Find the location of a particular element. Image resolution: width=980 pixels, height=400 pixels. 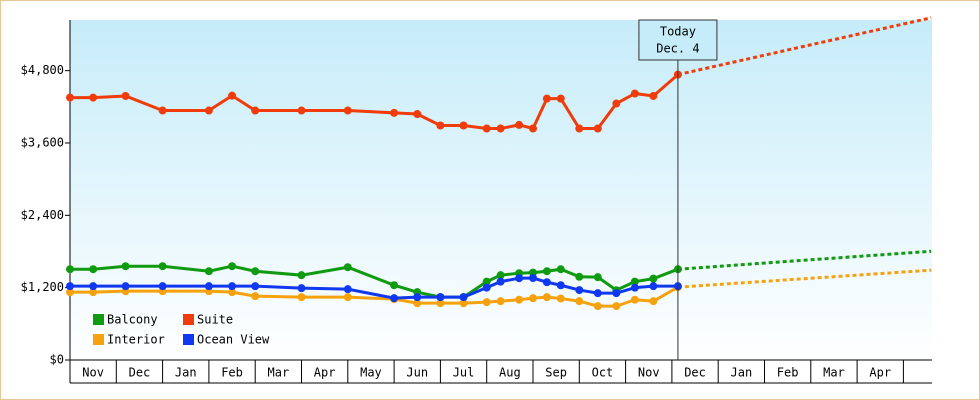

x-tick-label: May is located at coordinates (371, 373).